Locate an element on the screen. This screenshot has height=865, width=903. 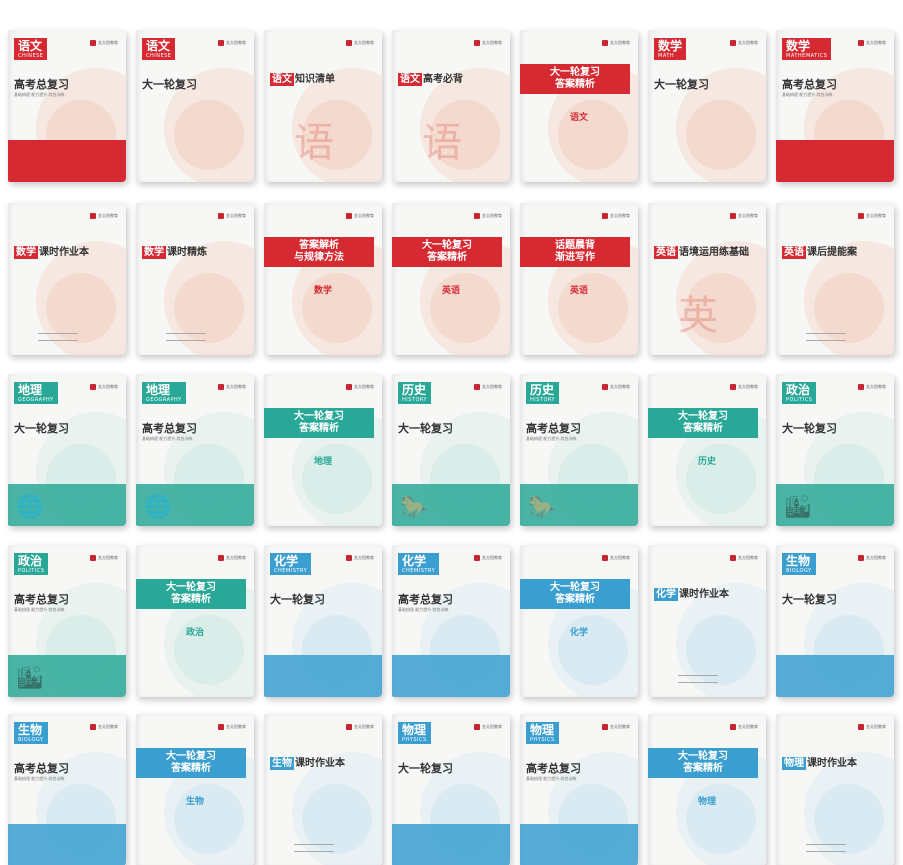
cover-title-rest: 知识清单 is located at coordinates (315, 79).